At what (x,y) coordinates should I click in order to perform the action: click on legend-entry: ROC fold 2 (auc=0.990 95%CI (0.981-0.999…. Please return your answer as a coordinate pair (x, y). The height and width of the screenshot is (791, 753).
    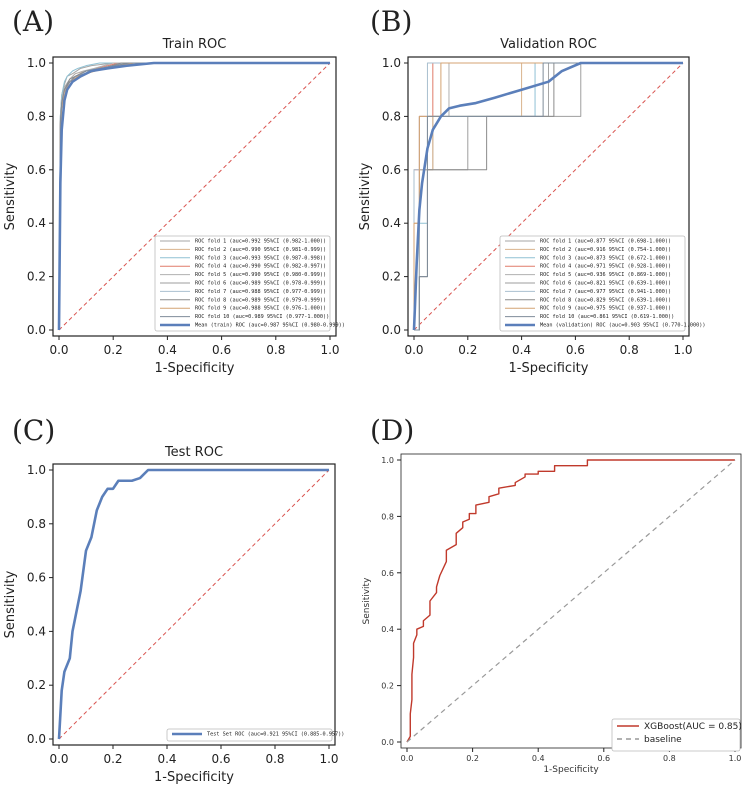
    Looking at the image, I should click on (260, 250).